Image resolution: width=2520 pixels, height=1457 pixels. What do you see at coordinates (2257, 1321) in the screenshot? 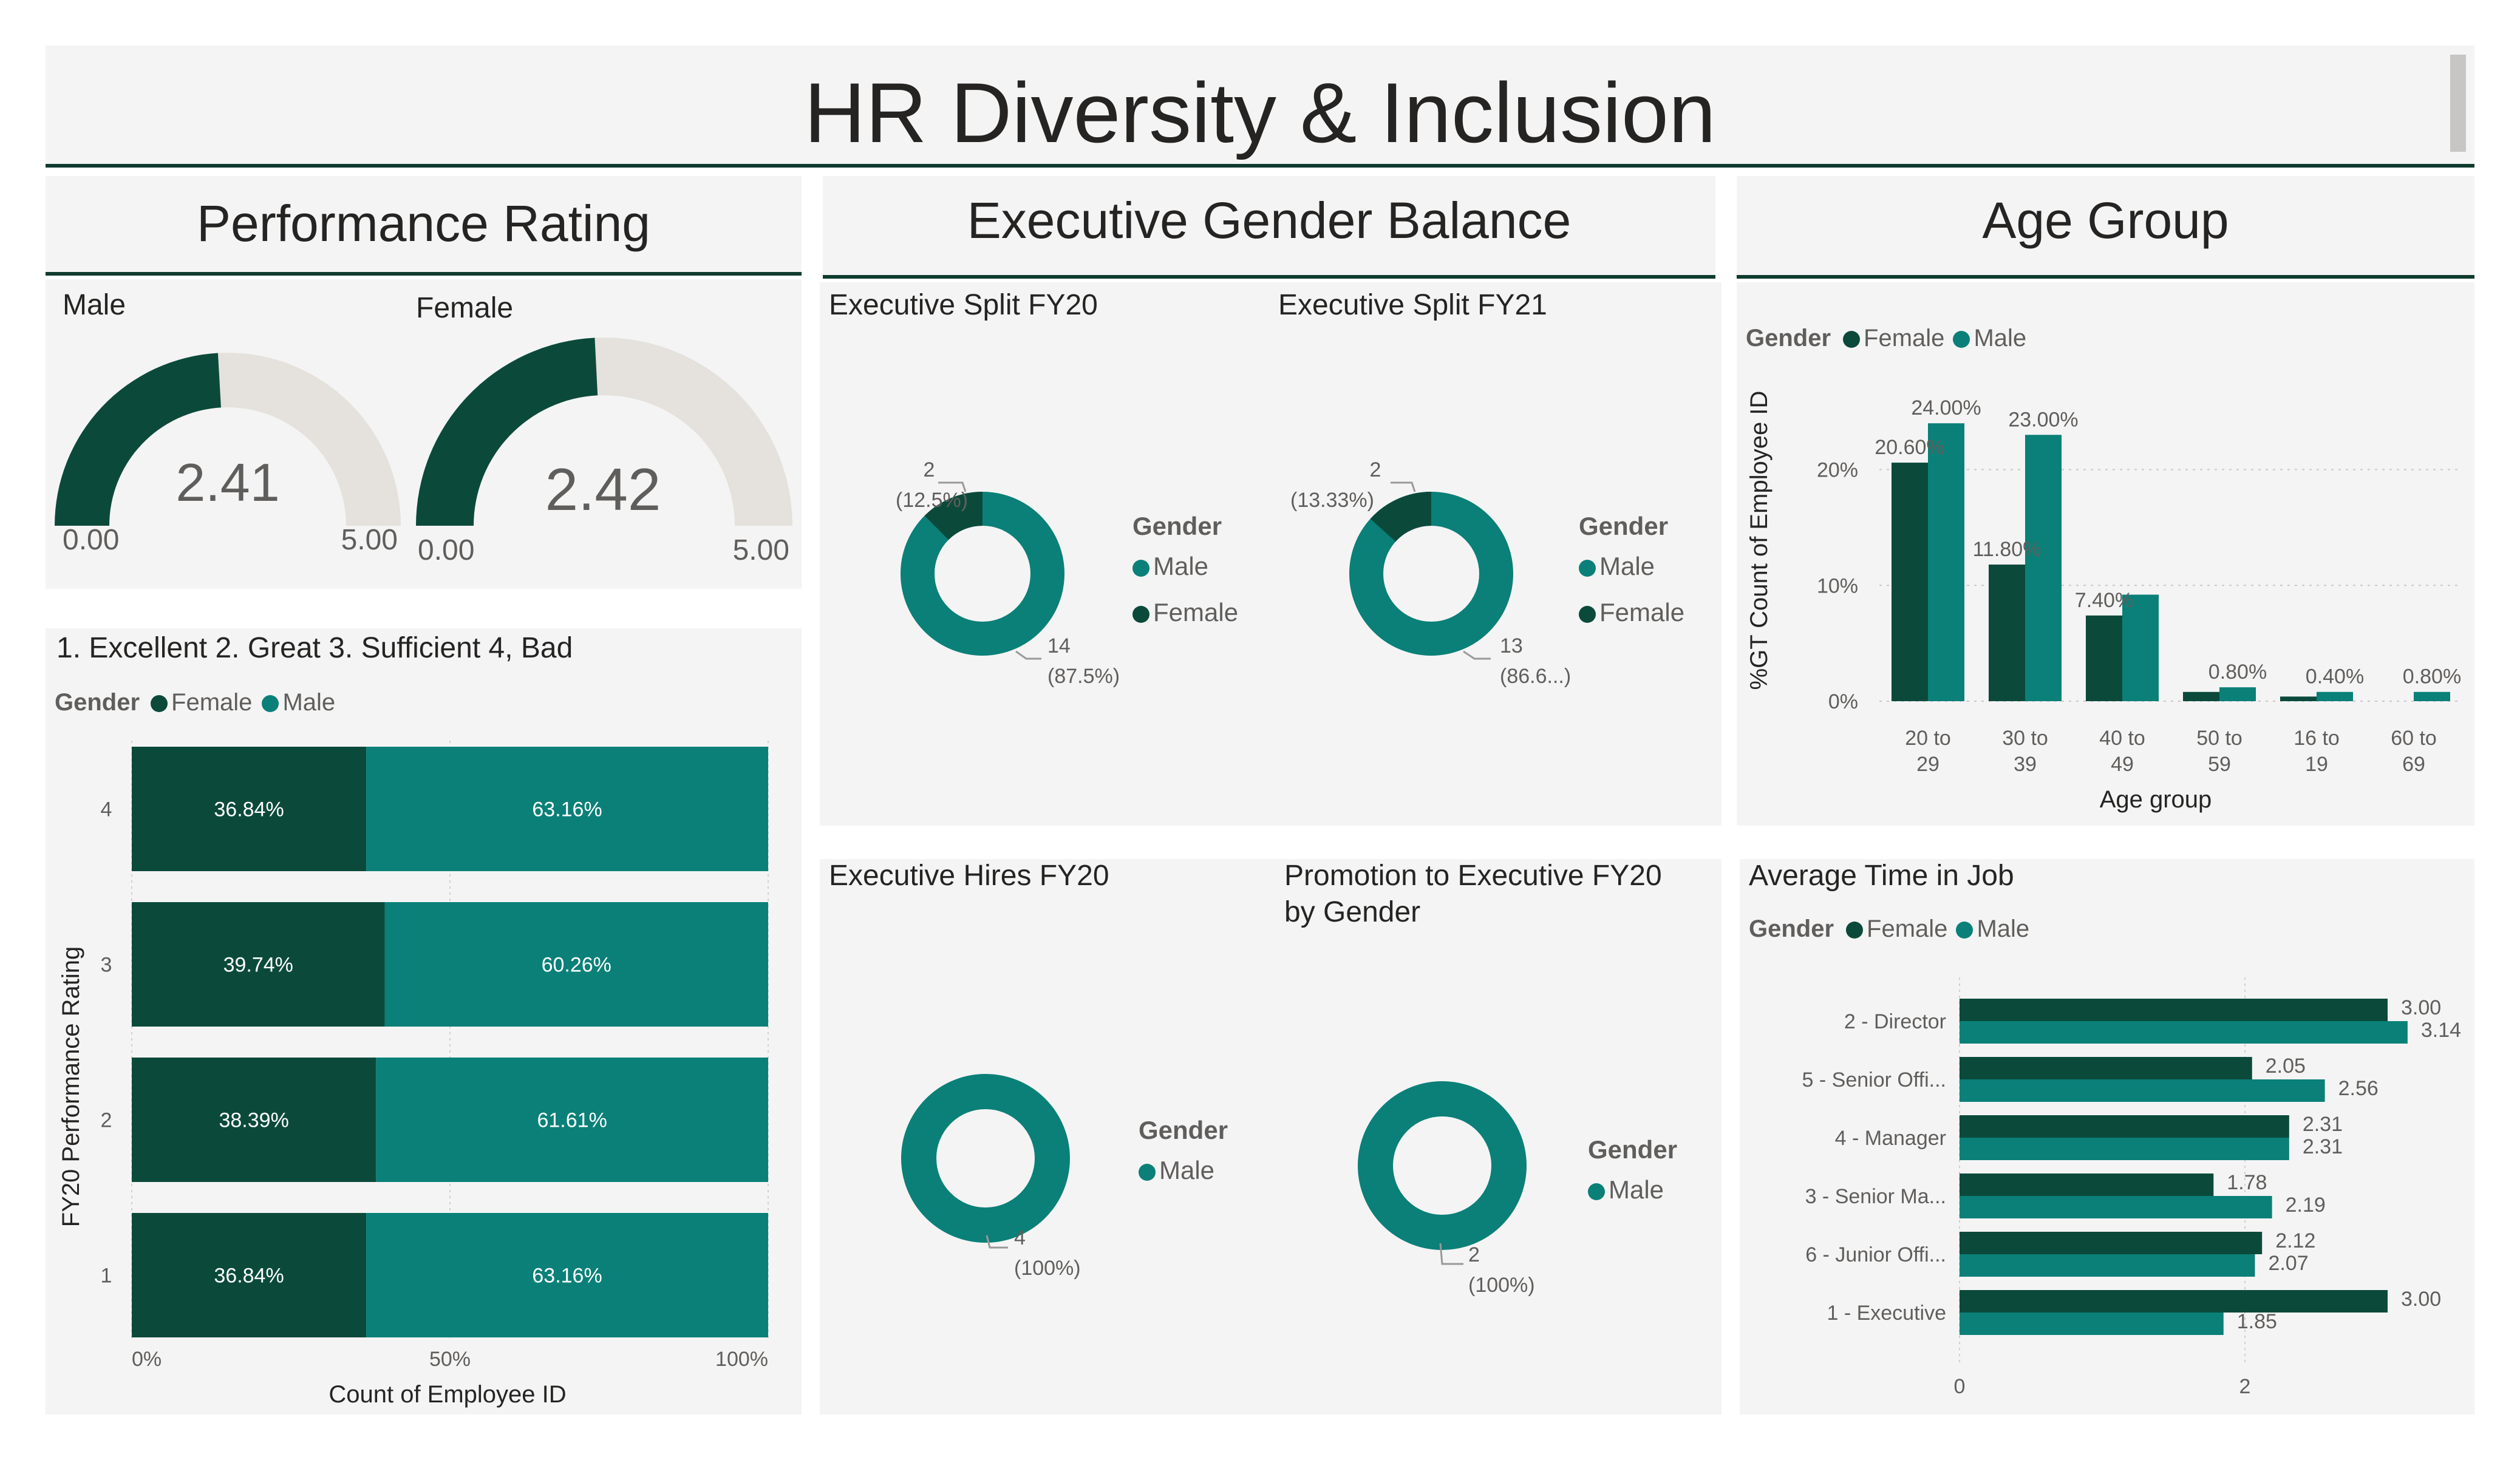
I see `data-label: 1.85` at bounding box center [2257, 1321].